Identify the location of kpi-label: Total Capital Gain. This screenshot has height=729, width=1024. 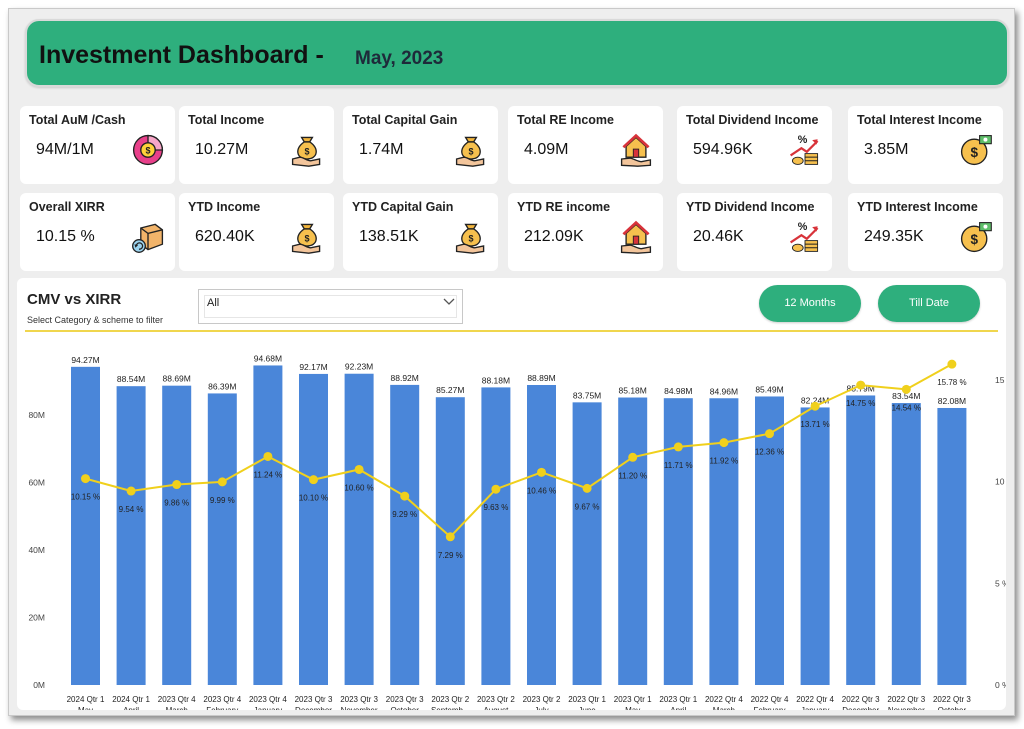
(405, 120).